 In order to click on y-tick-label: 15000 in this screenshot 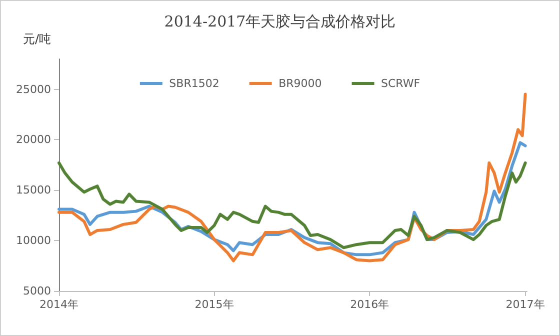, I will do `click(33, 190)`.